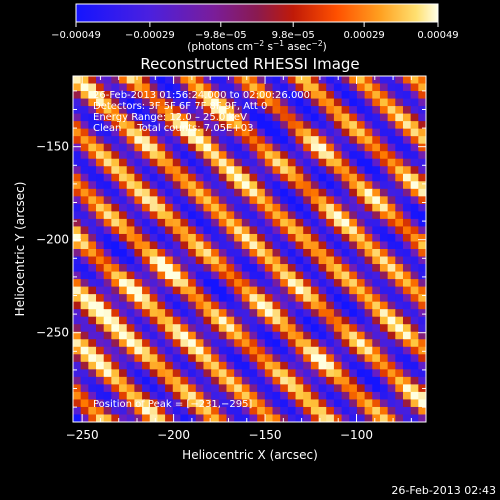  What do you see at coordinates (52, 147) in the screenshot?
I see `y-tick-label: −150` at bounding box center [52, 147].